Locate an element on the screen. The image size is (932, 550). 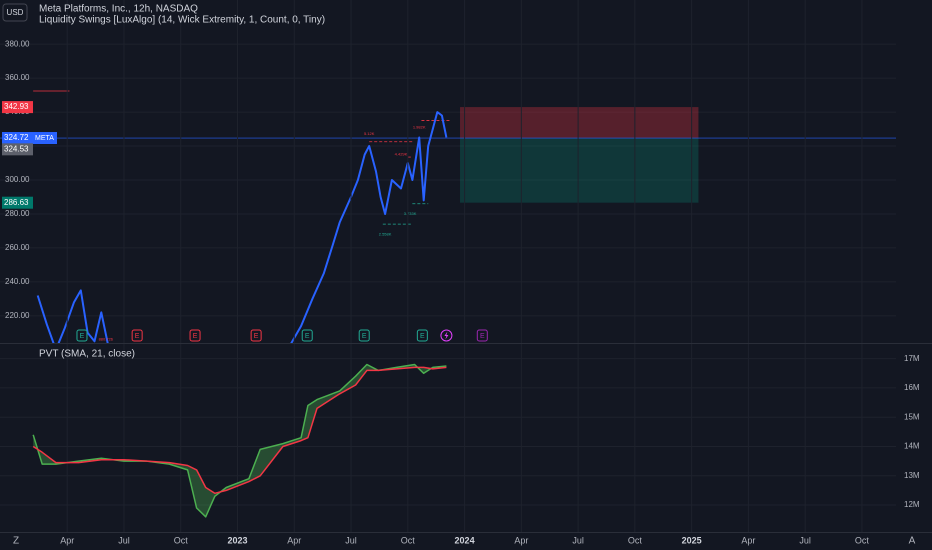
sma-line is located at coordinates (239, 430).